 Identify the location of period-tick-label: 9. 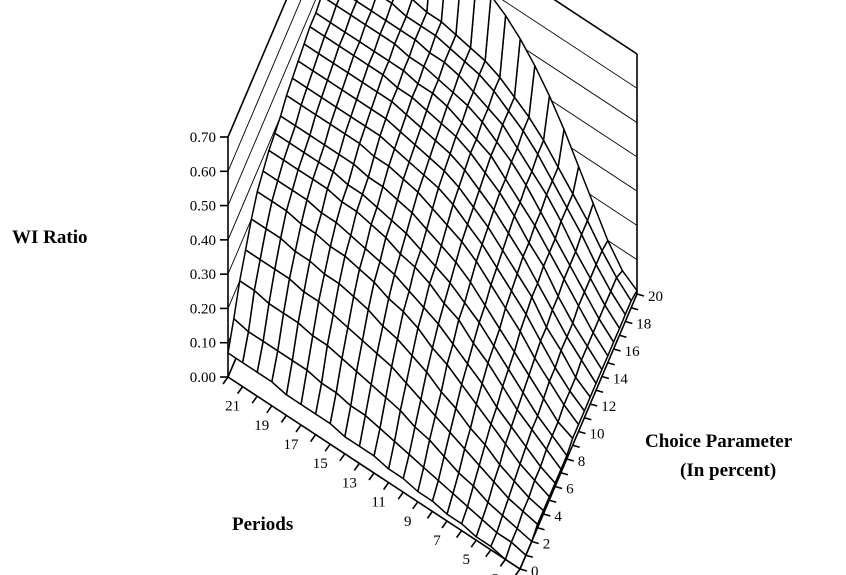
(408, 522).